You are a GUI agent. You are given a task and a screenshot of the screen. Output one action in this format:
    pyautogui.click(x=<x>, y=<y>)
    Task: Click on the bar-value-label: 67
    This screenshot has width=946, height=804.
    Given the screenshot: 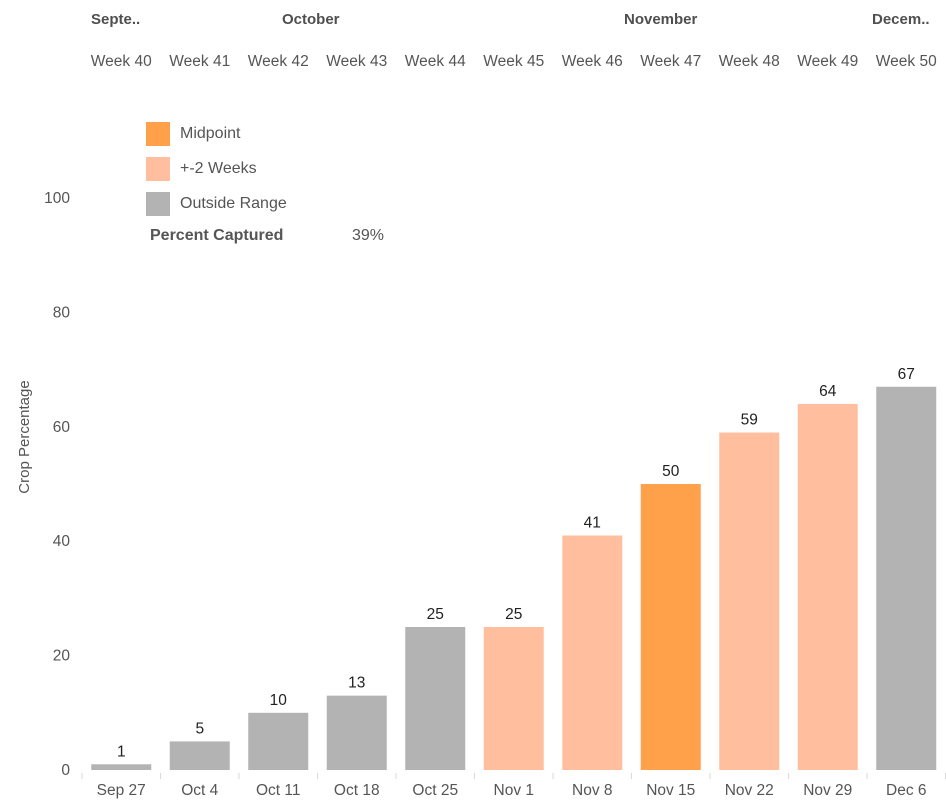 What is the action you would take?
    pyautogui.click(x=906, y=374)
    